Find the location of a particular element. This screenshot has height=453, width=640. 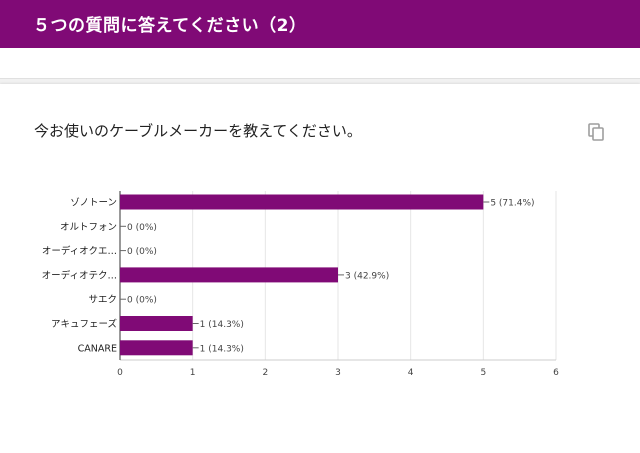

x-tick-label: 2 is located at coordinates (265, 373).